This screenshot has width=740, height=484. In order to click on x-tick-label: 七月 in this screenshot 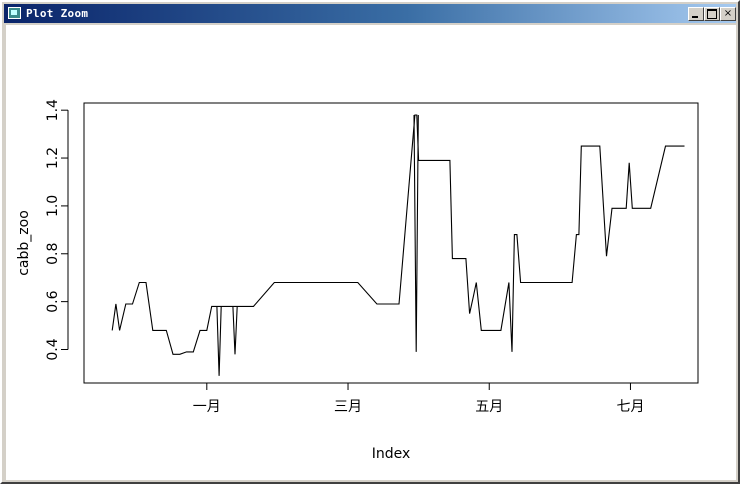, I will do `click(630, 407)`.